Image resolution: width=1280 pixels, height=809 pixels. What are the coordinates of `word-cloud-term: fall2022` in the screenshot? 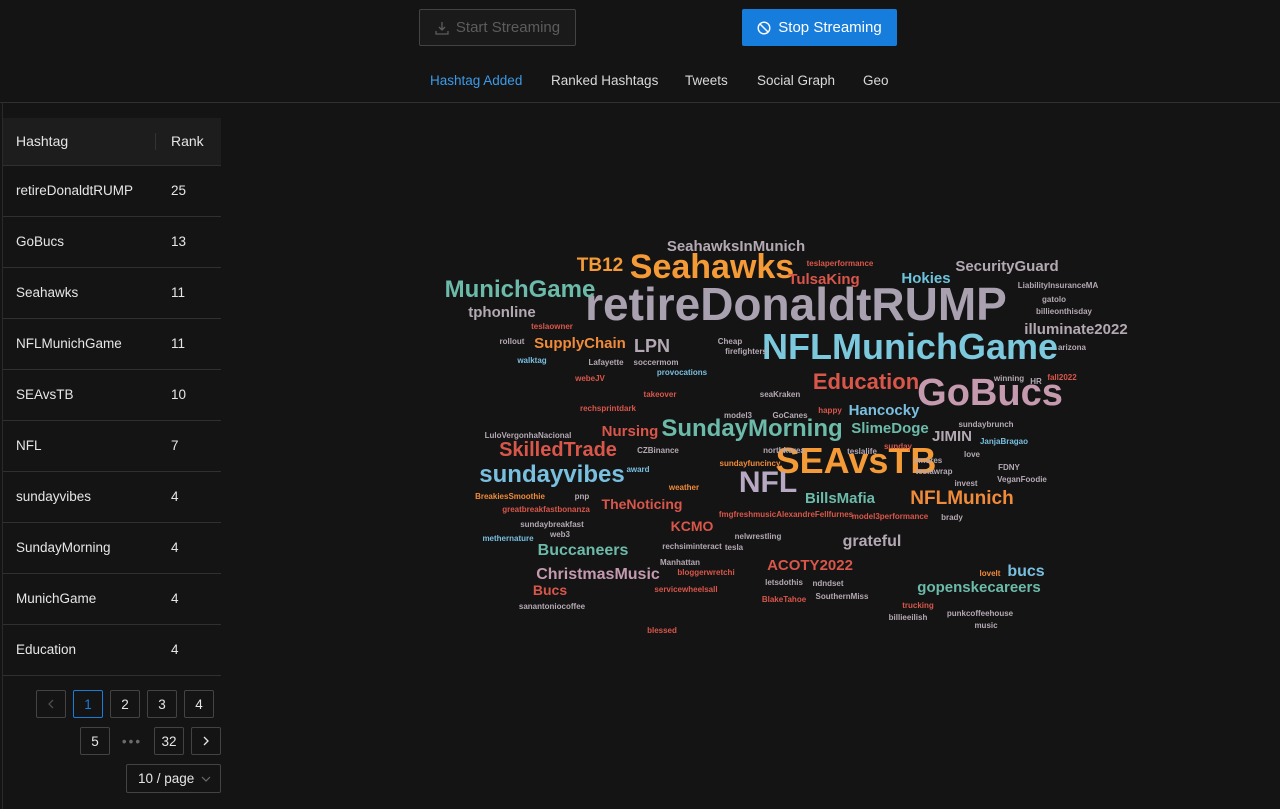 It's located at (1062, 377).